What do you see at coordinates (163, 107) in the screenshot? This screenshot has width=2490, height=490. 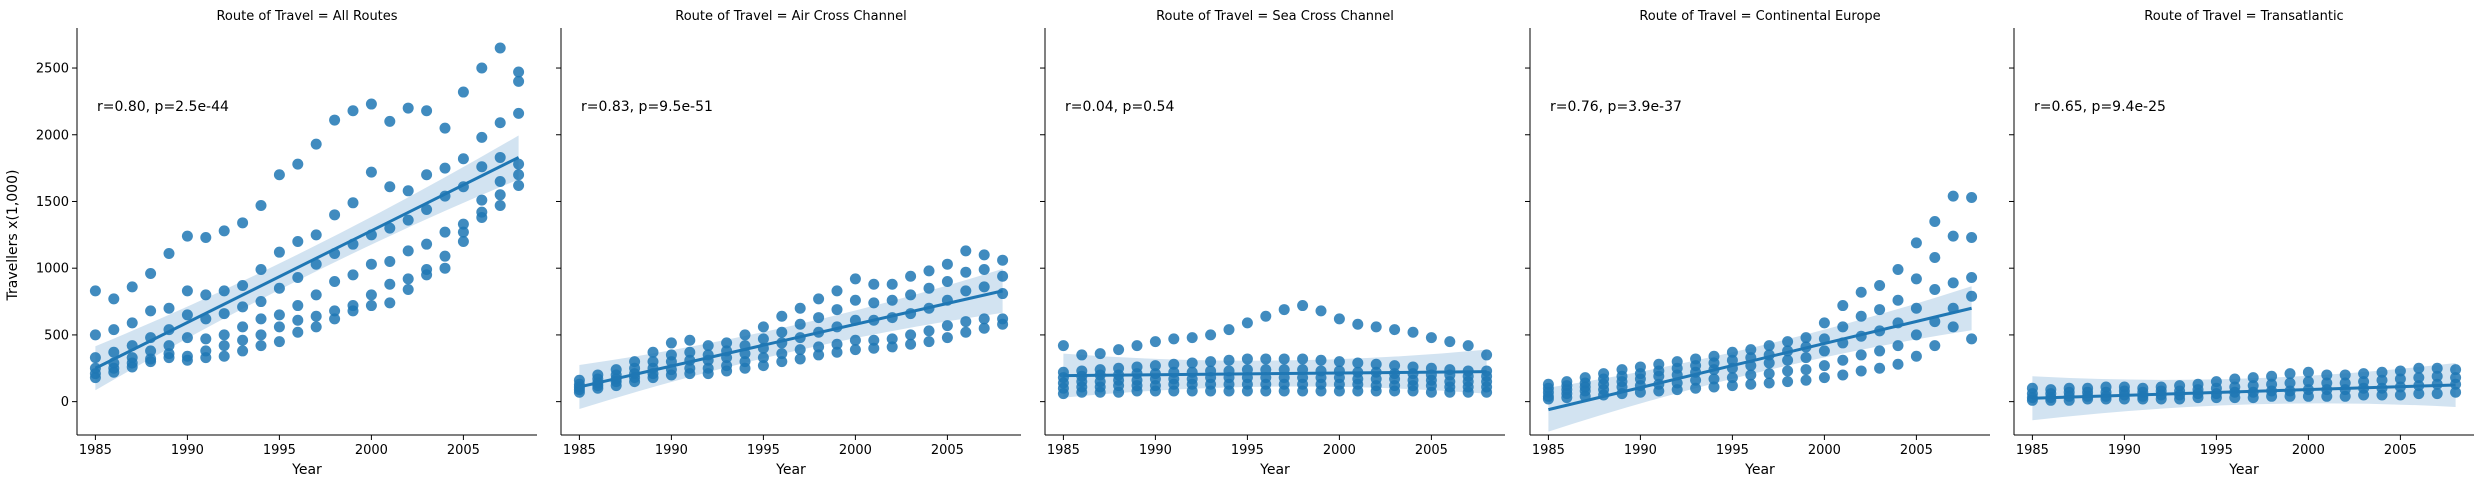 I see `correlation-annotation: r=0.80, p=2.5e-44` at bounding box center [163, 107].